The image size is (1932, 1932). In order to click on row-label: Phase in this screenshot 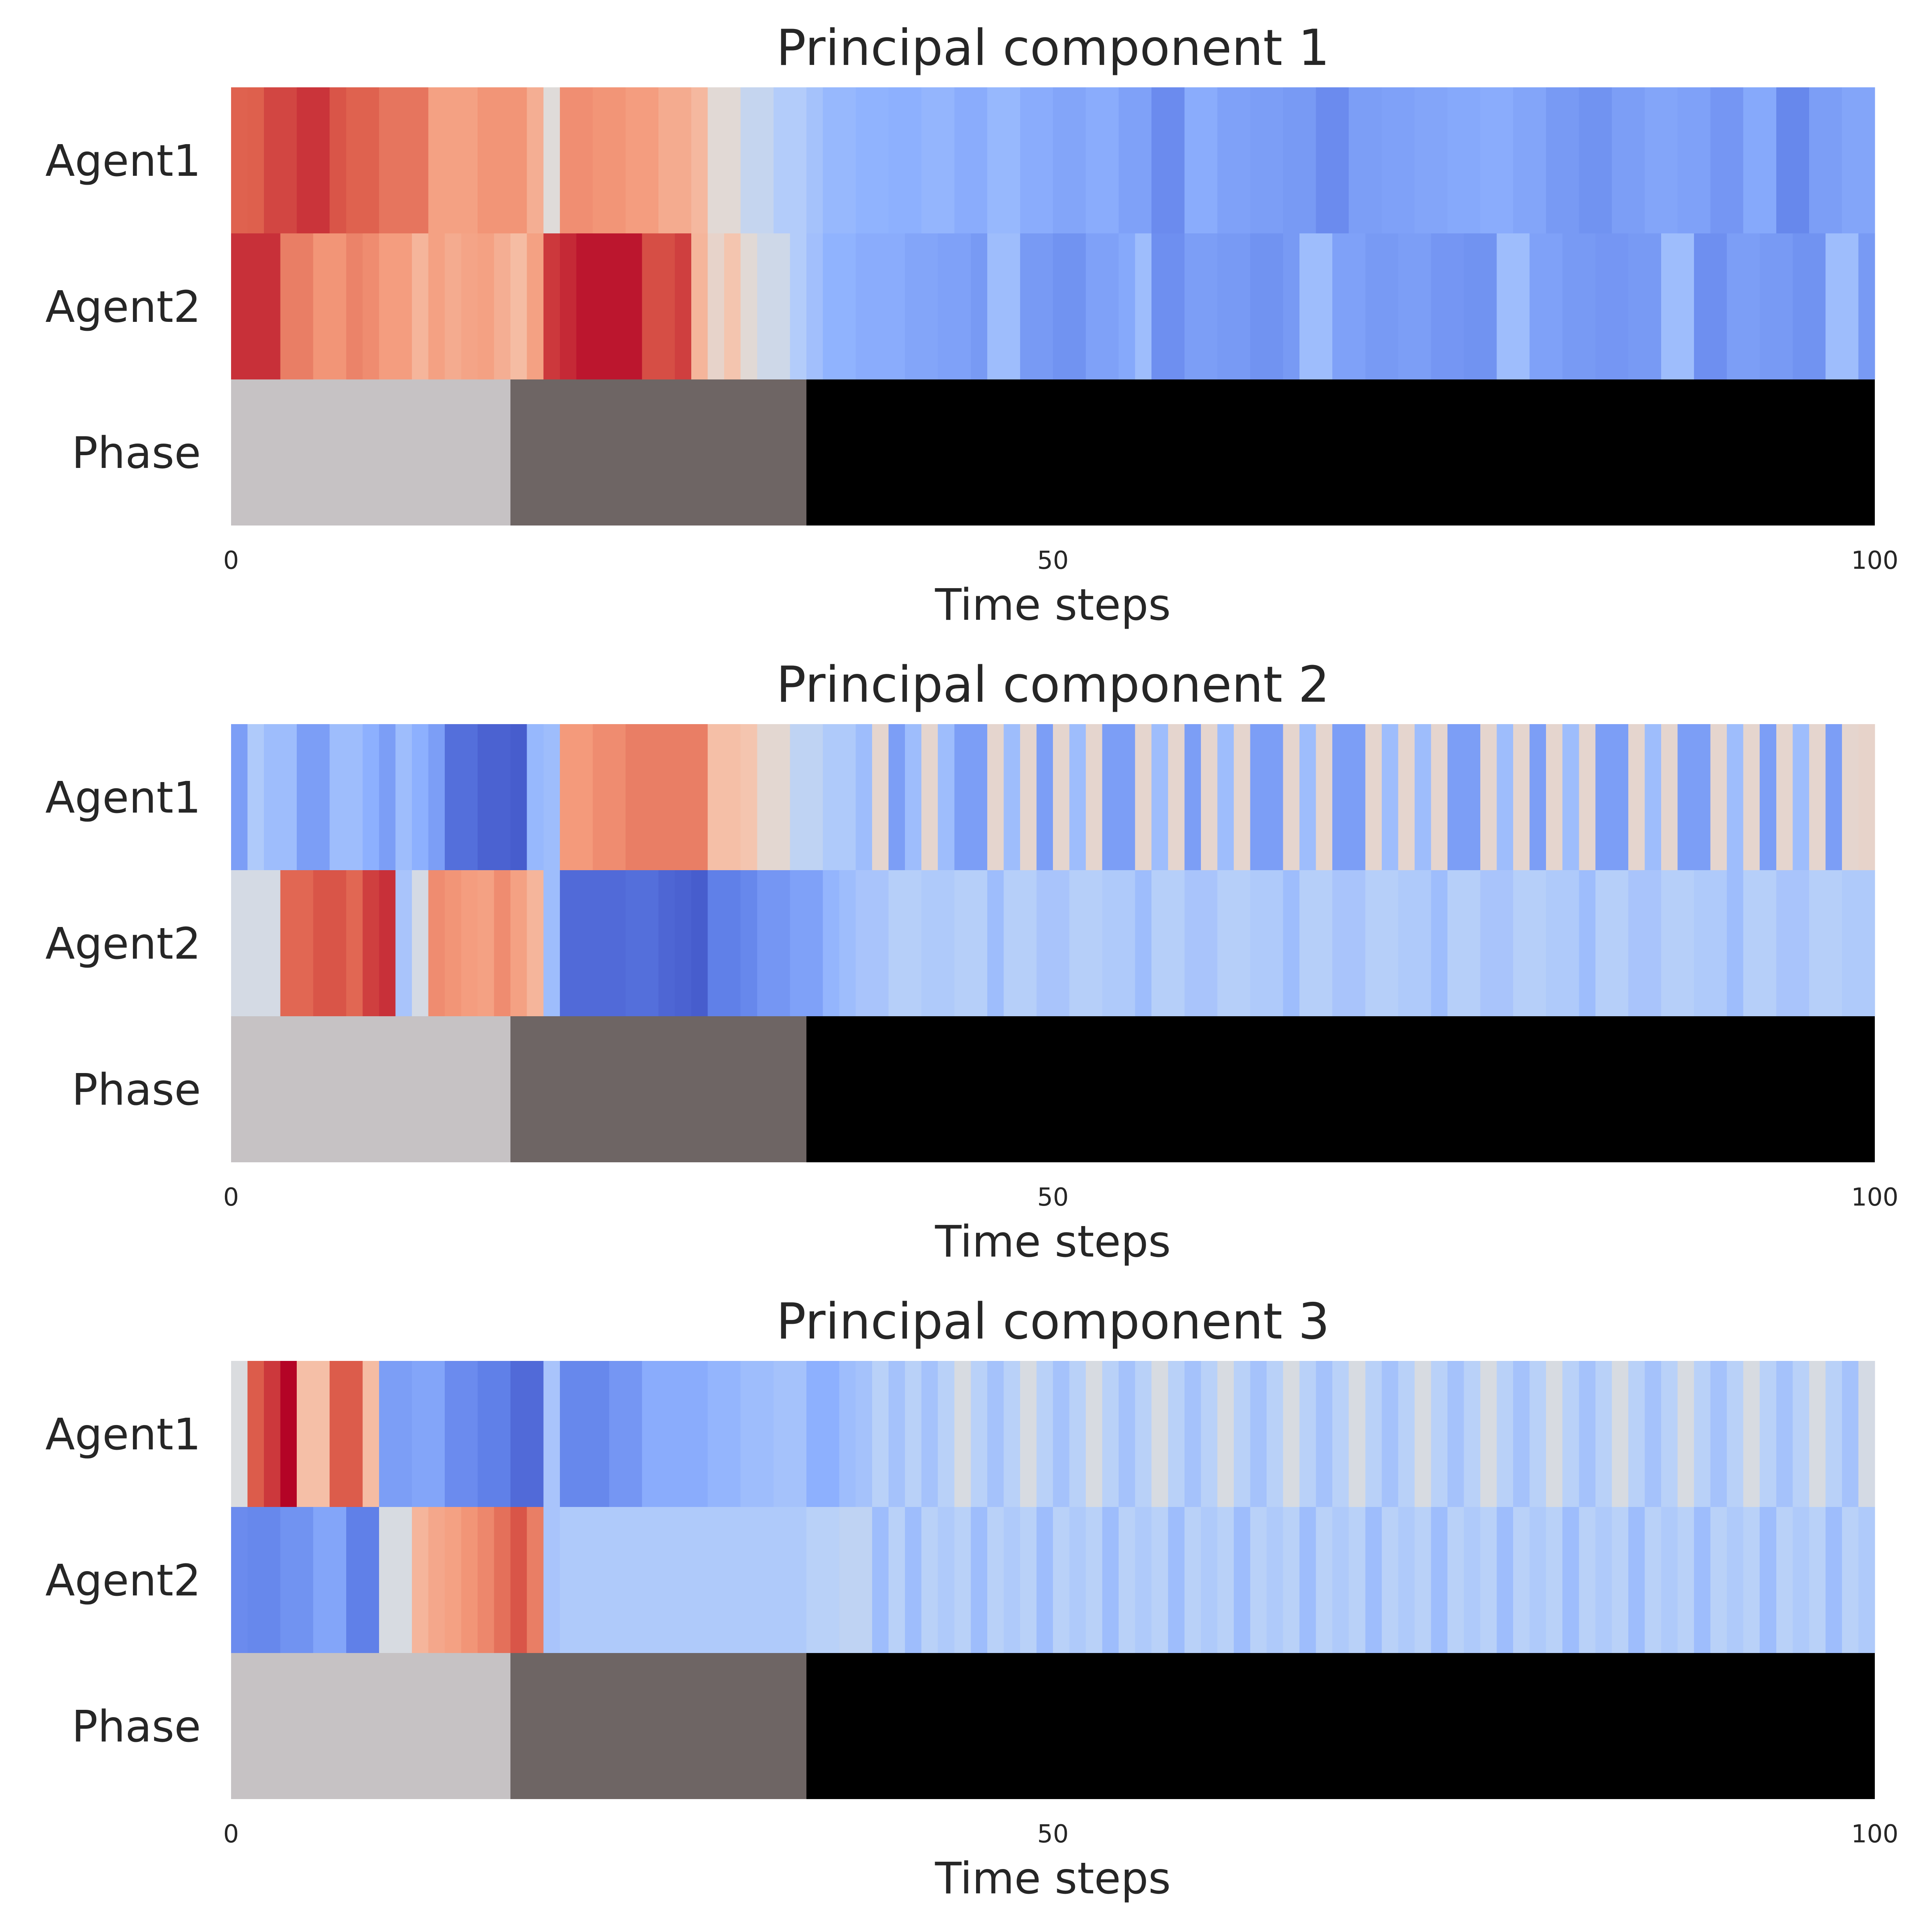, I will do `click(136, 1090)`.